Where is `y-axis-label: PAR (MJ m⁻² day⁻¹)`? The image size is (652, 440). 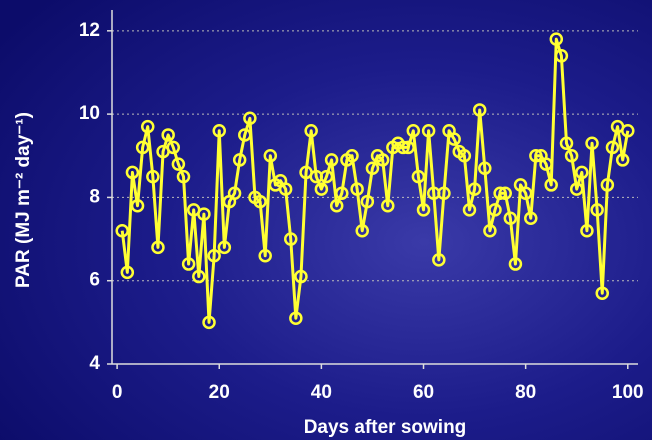
y-axis-label: PAR (MJ m⁻² day⁻¹) is located at coordinates (23, 200).